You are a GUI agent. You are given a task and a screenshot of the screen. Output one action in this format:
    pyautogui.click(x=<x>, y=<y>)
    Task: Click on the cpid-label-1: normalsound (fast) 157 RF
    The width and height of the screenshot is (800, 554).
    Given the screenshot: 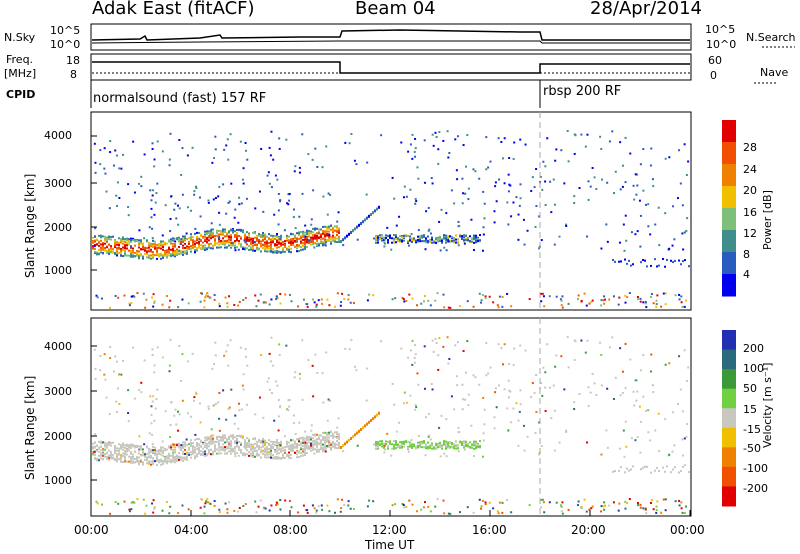 What is the action you would take?
    pyautogui.click(x=180, y=98)
    